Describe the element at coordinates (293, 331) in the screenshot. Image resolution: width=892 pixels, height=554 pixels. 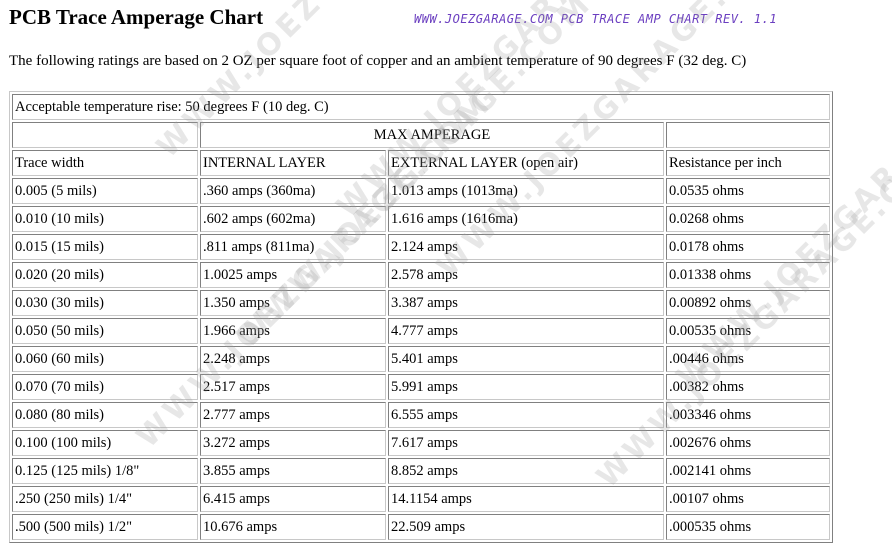
I see `internal-layer-cell: 1.966 amps` at that location.